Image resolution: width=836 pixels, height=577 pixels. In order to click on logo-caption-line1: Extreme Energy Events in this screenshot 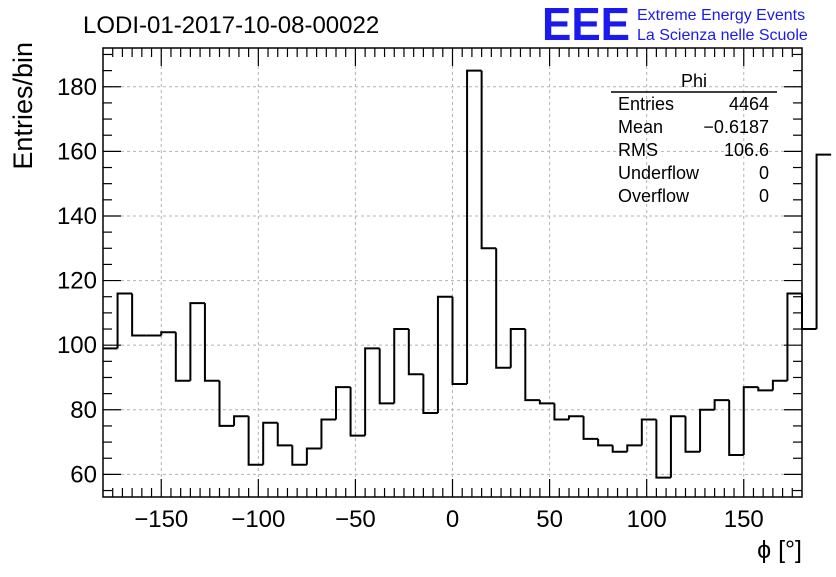, I will do `click(721, 15)`.